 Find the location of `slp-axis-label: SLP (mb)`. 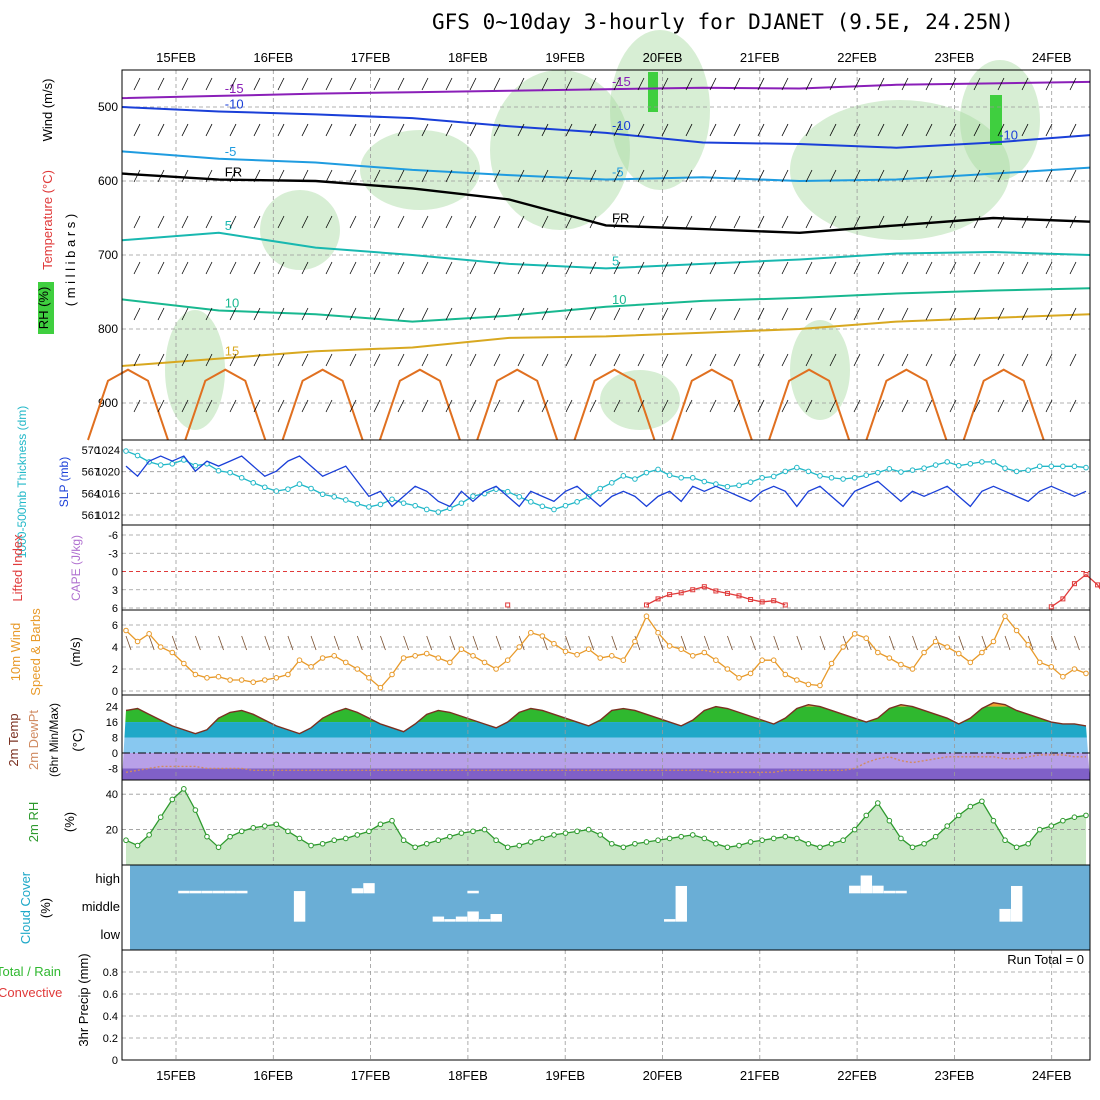

slp-axis-label: SLP (mb) is located at coordinates (64, 482).